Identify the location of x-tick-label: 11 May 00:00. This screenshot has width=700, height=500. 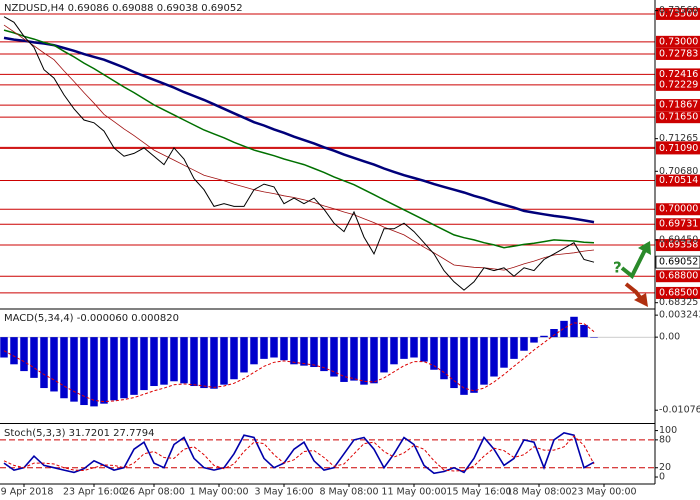
(413, 492).